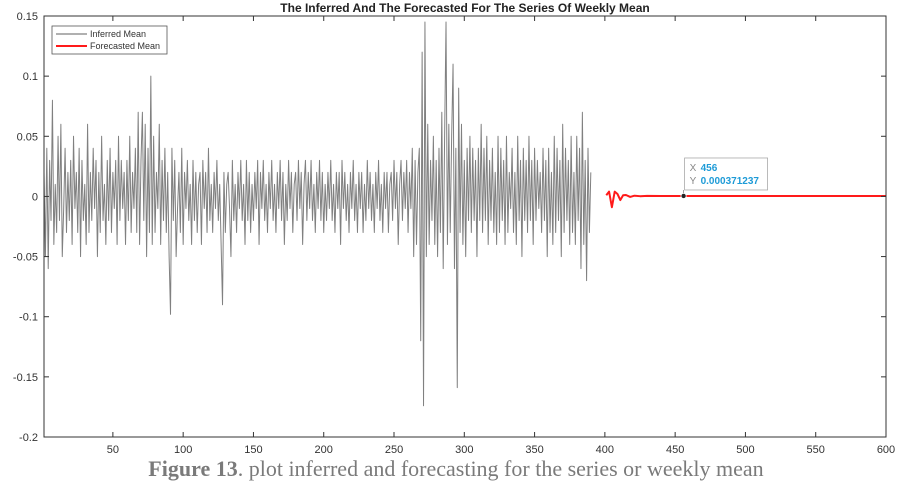 Image resolution: width=912 pixels, height=498 pixels. Describe the element at coordinates (253, 450) in the screenshot. I see `x-tick-label: 150` at that location.